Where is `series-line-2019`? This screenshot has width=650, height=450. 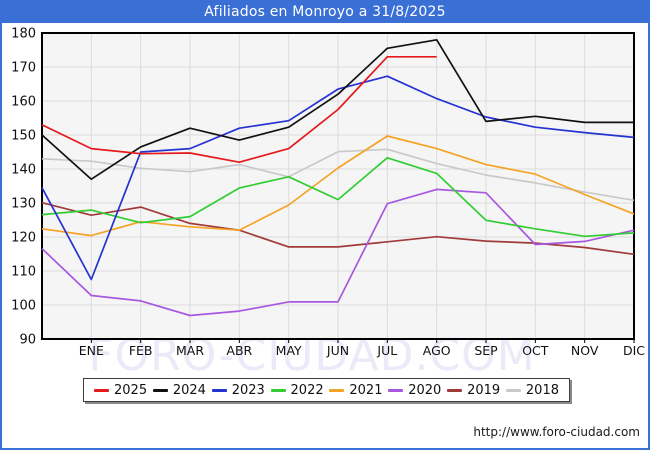
series-line-2019 is located at coordinates (338, 228).